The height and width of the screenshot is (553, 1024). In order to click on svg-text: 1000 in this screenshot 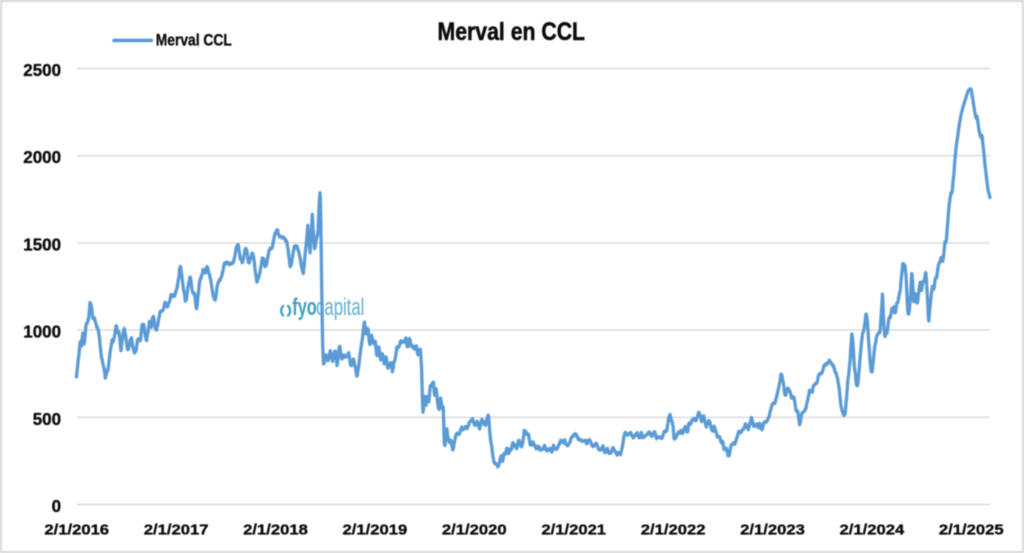, I will do `click(42, 331)`.